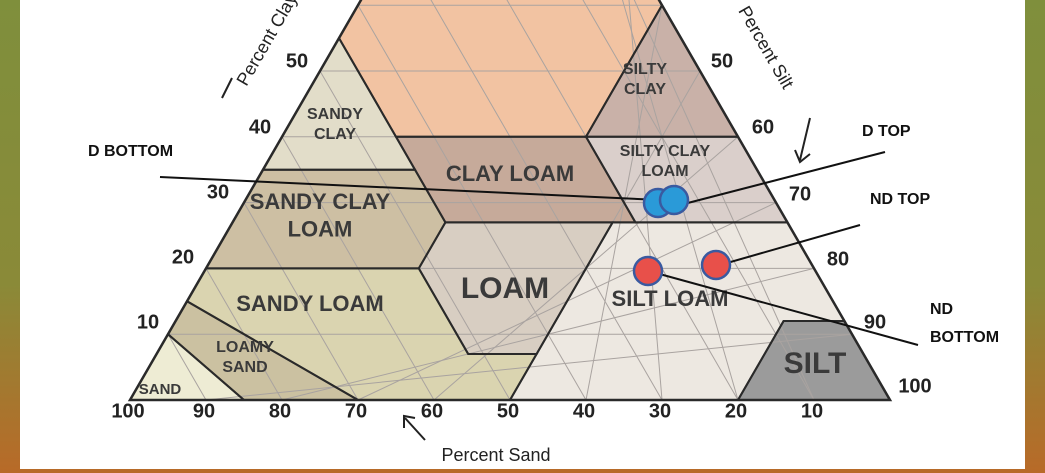 This screenshot has height=473, width=1045. I want to click on class-label: SILT, so click(815, 363).